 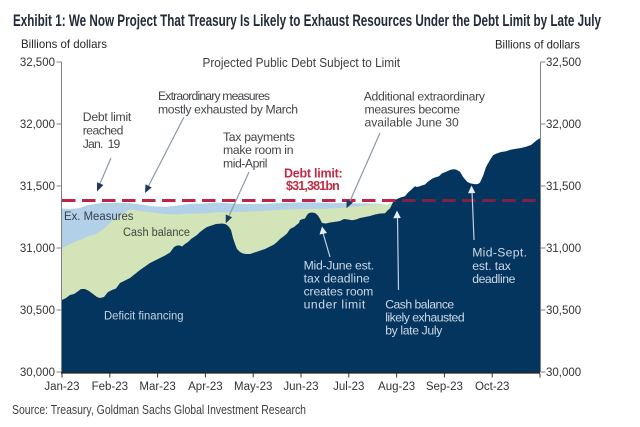 I want to click on svg-text: Oct-23, so click(x=492, y=387).